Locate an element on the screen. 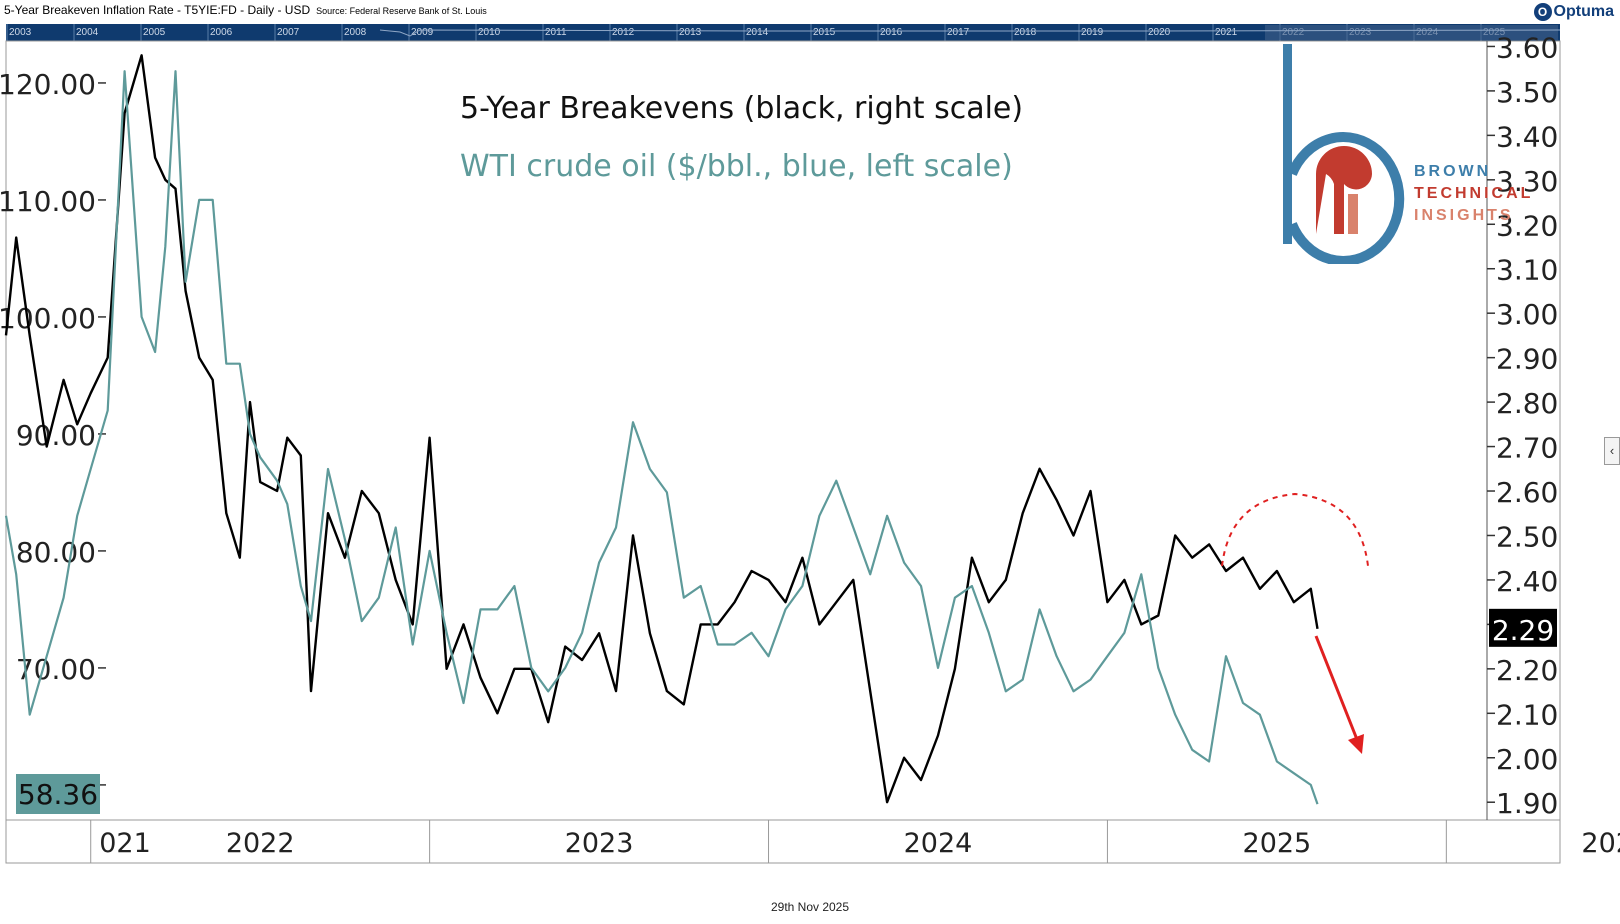 The height and width of the screenshot is (924, 1620). navigator-year-label: 2003 is located at coordinates (20, 32).